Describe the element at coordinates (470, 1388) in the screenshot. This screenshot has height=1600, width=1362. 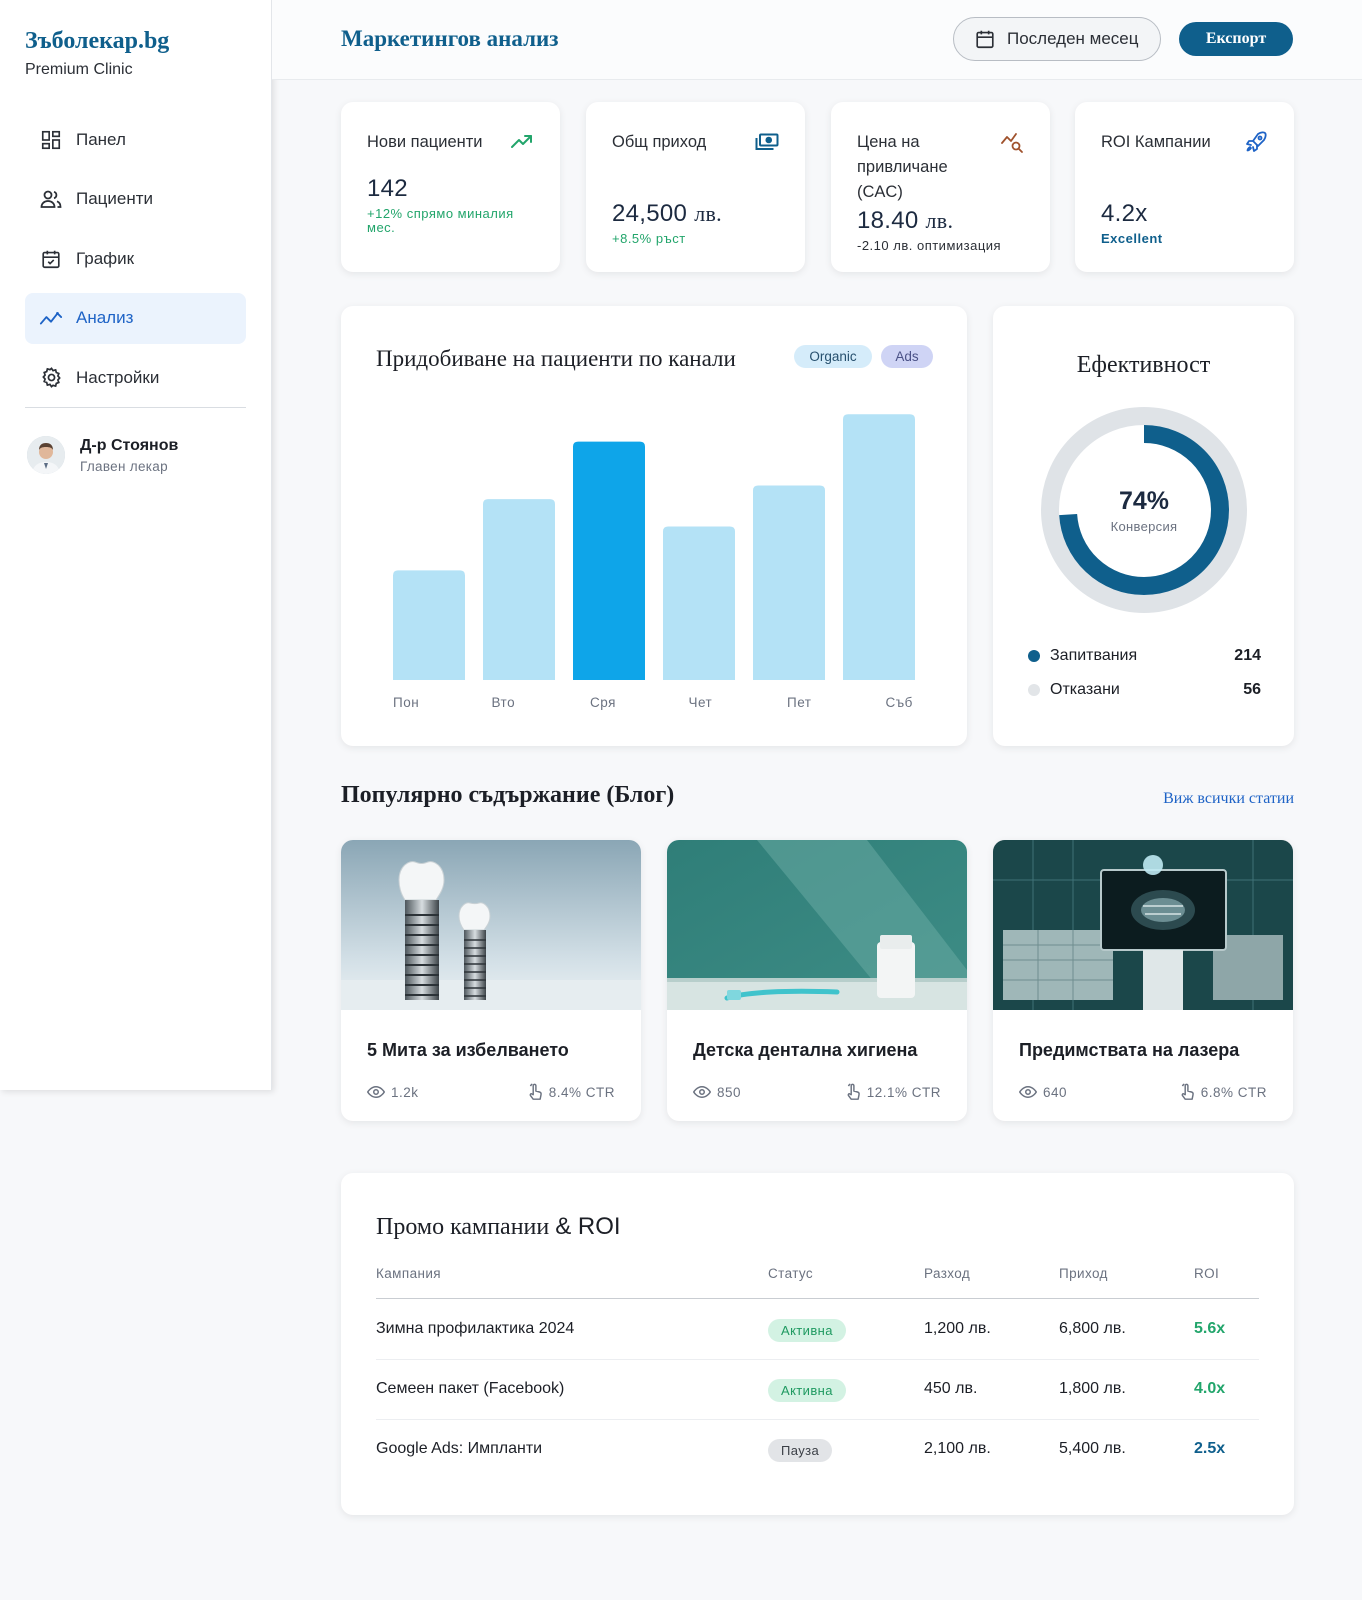
I see `campaign-name: Семеен пакет (Facebook)` at that location.